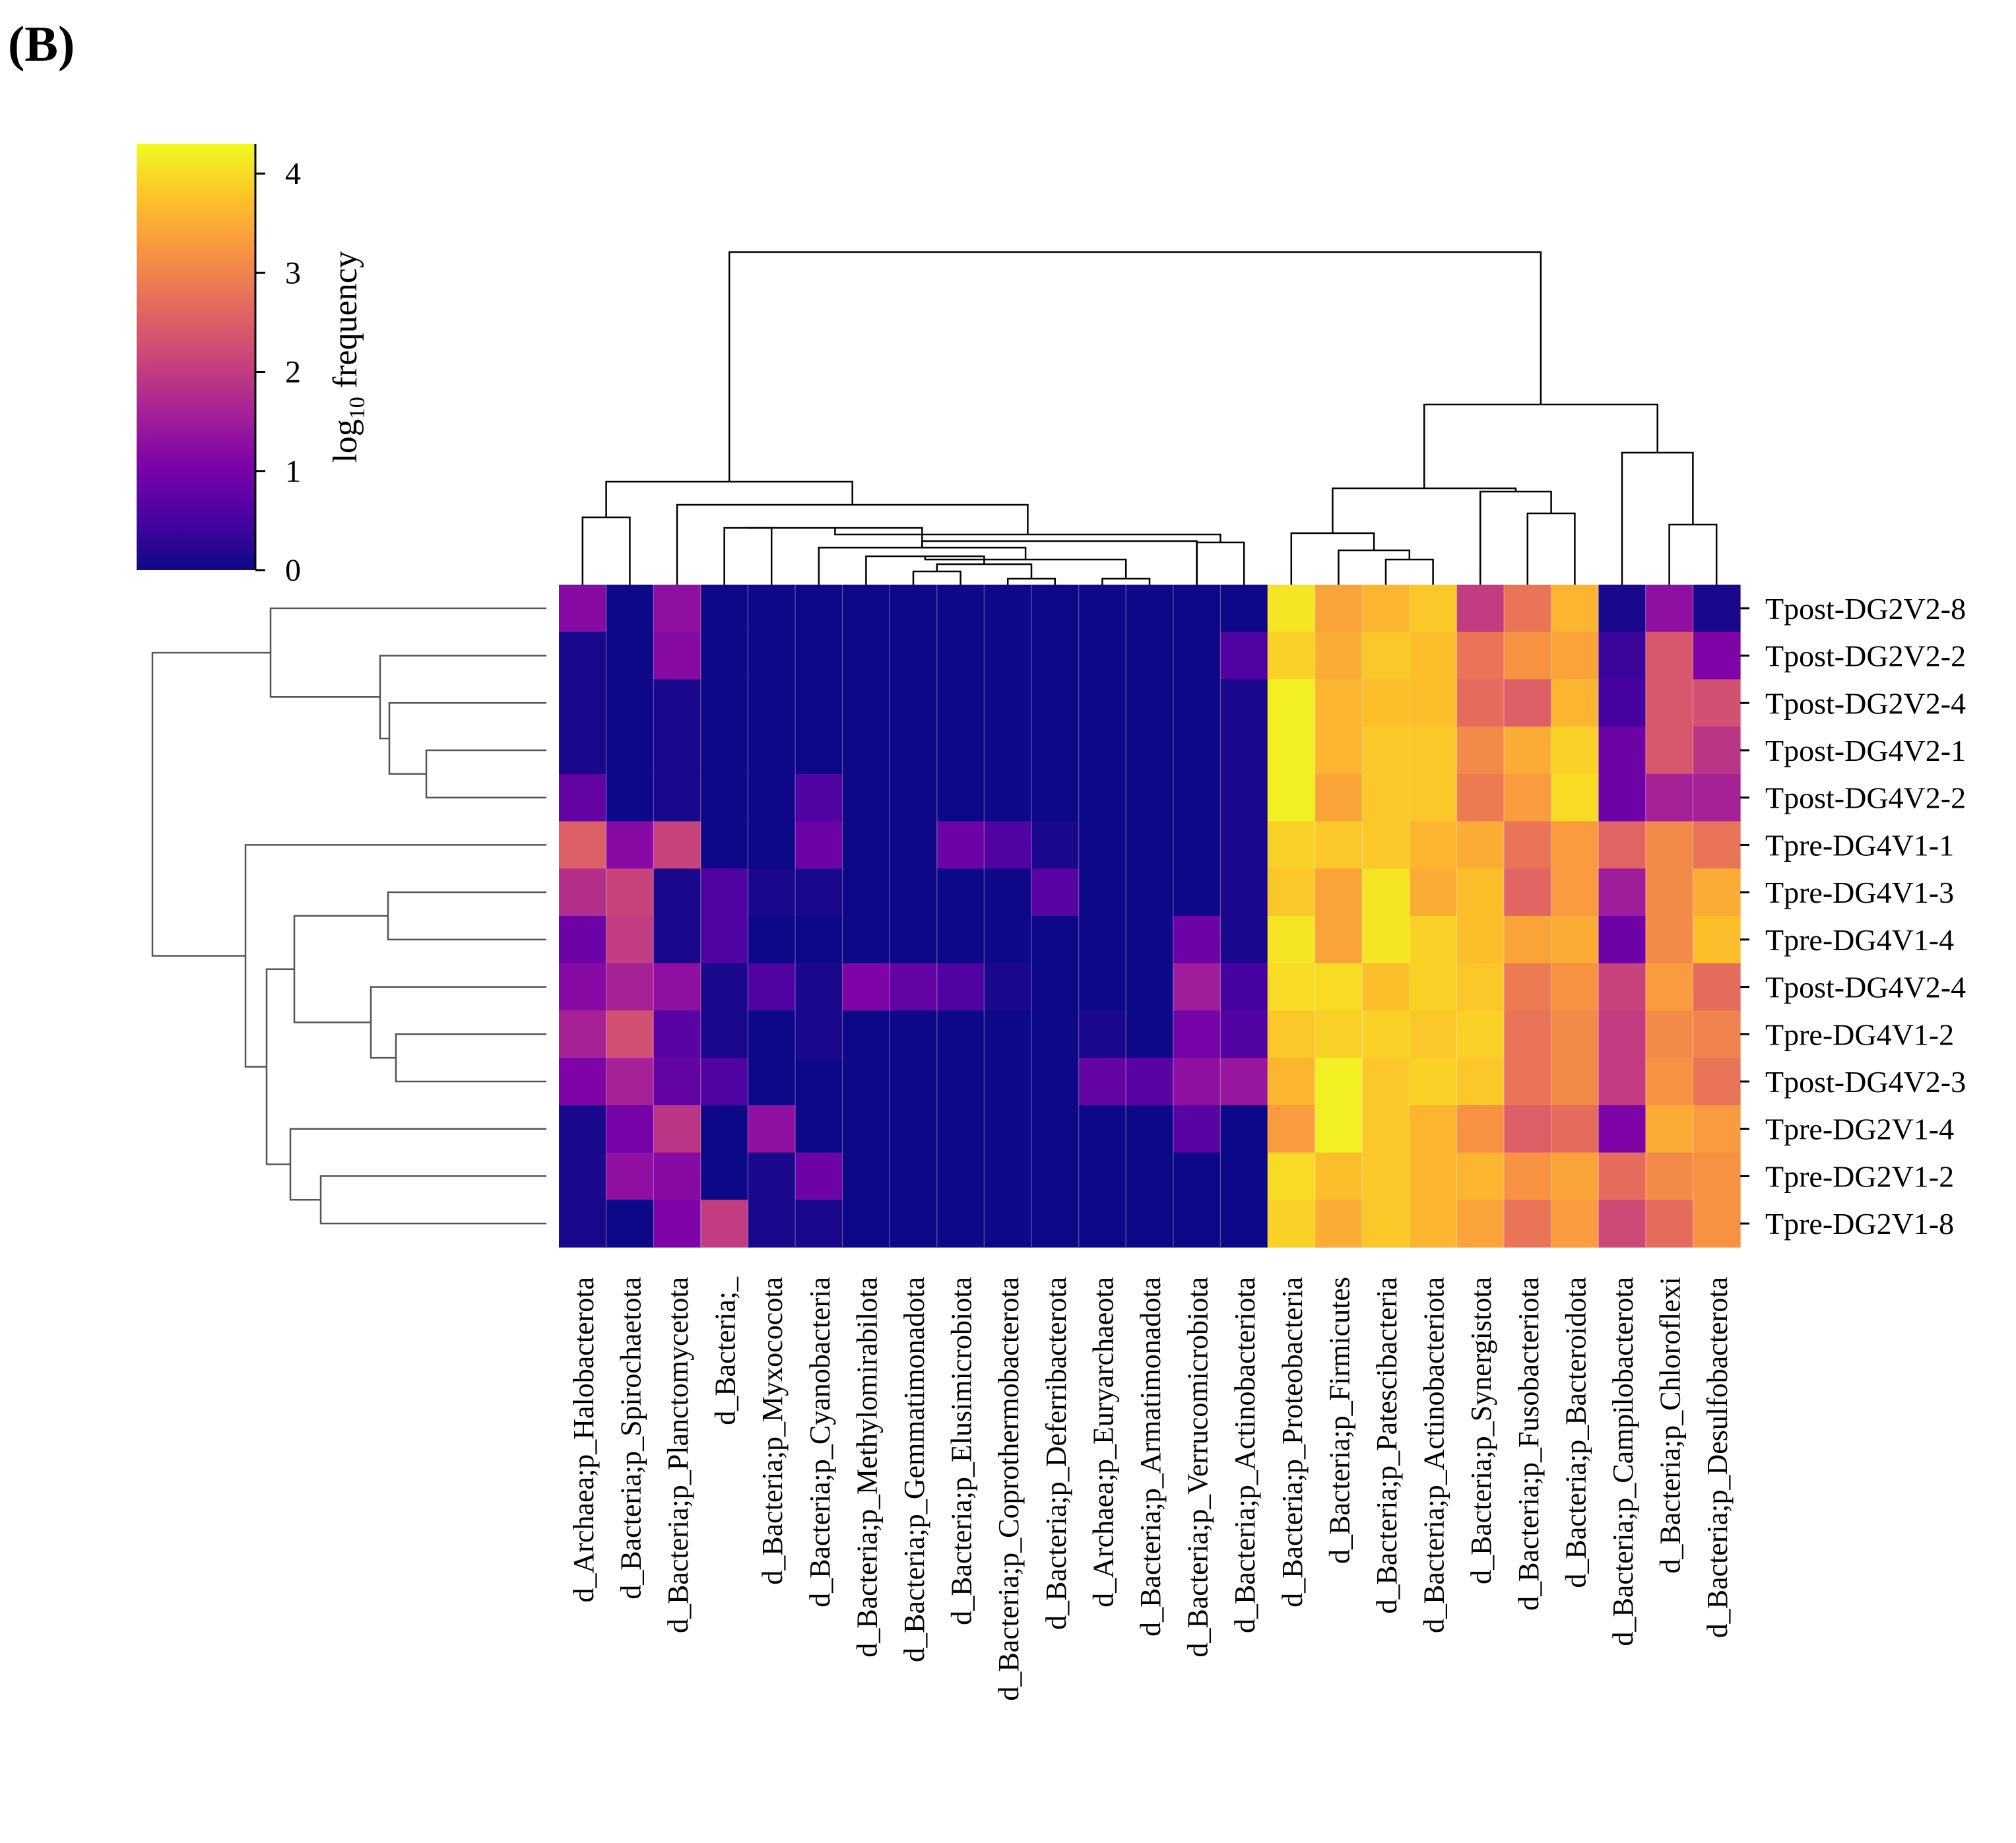 The width and height of the screenshot is (2016, 1843). What do you see at coordinates (1575, 1432) in the screenshot?
I see `column-label: d_Bacteria;p_Bacteroidota` at bounding box center [1575, 1432].